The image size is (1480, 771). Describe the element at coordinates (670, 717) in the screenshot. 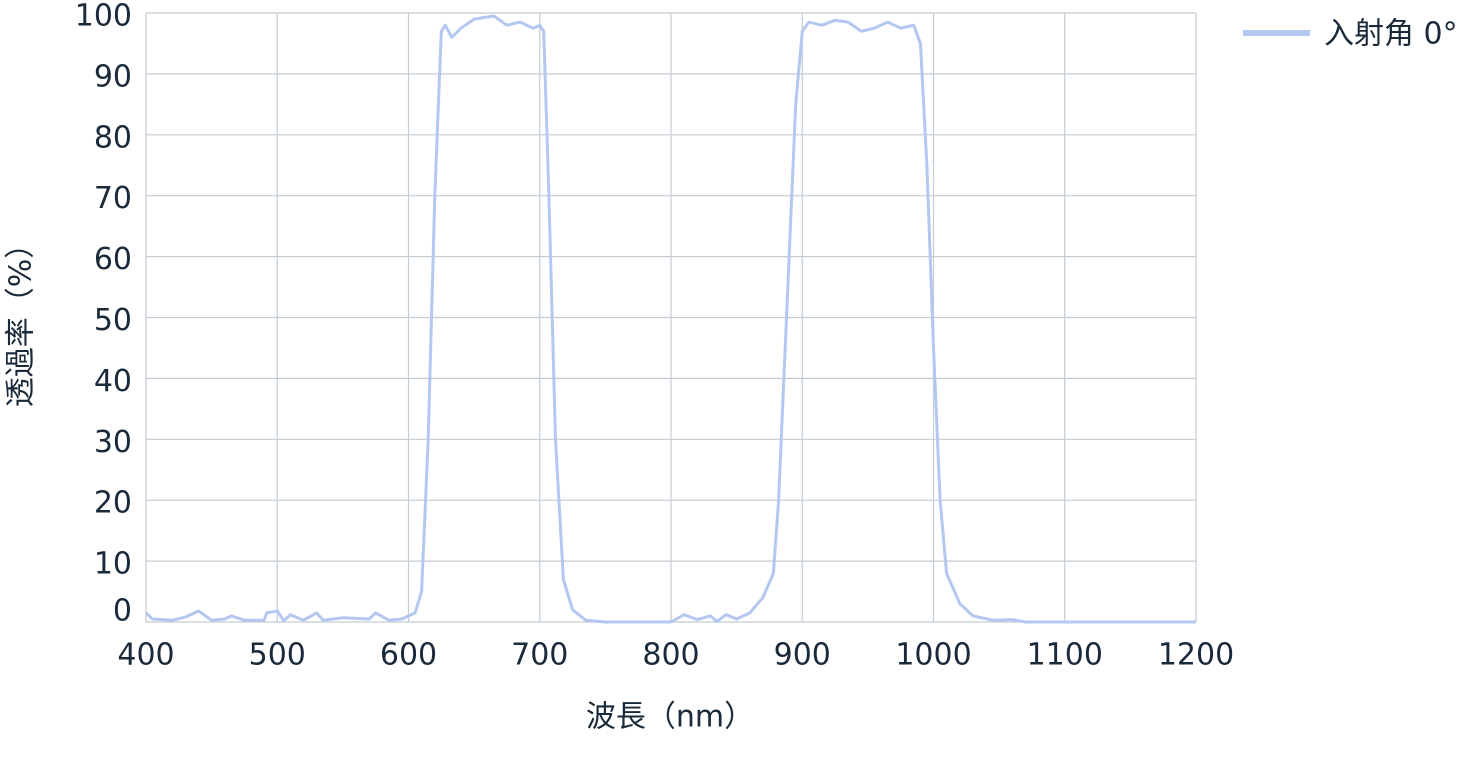

I see `x-axis-label: 波長（nm）` at that location.